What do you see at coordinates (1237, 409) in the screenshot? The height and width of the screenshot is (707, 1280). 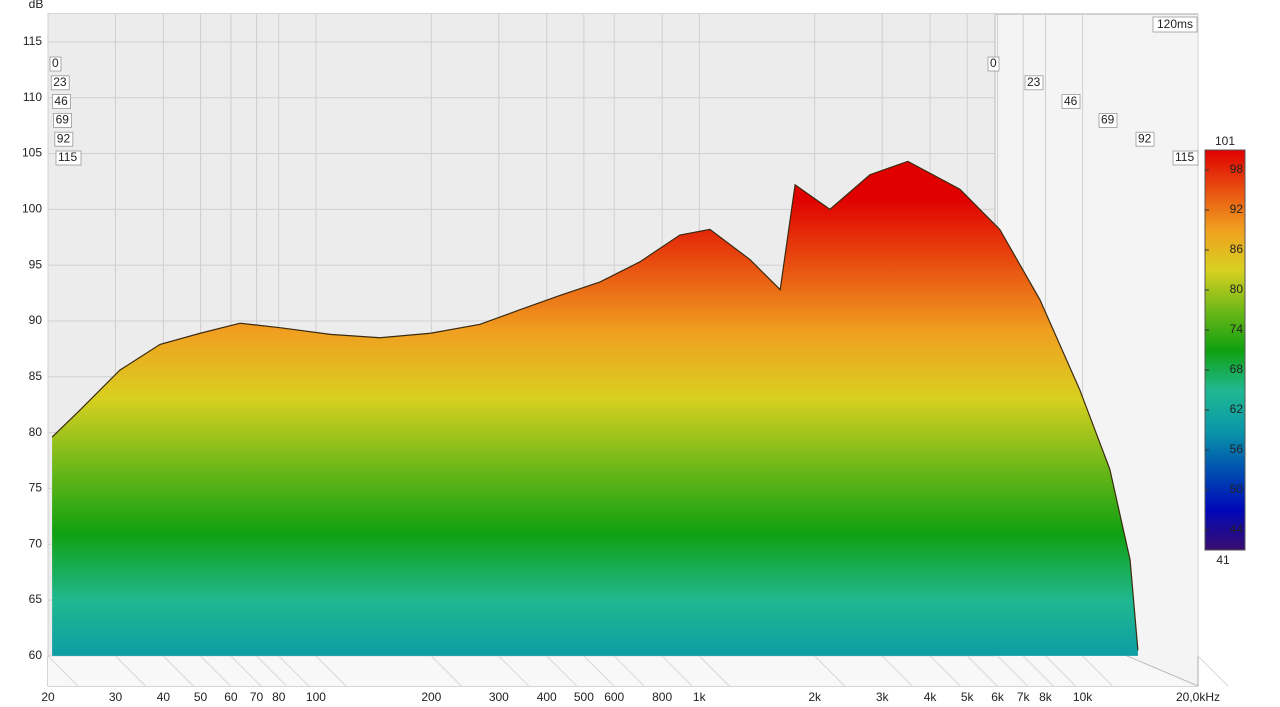 I see `colorbar-tick-label: 62` at bounding box center [1237, 409].